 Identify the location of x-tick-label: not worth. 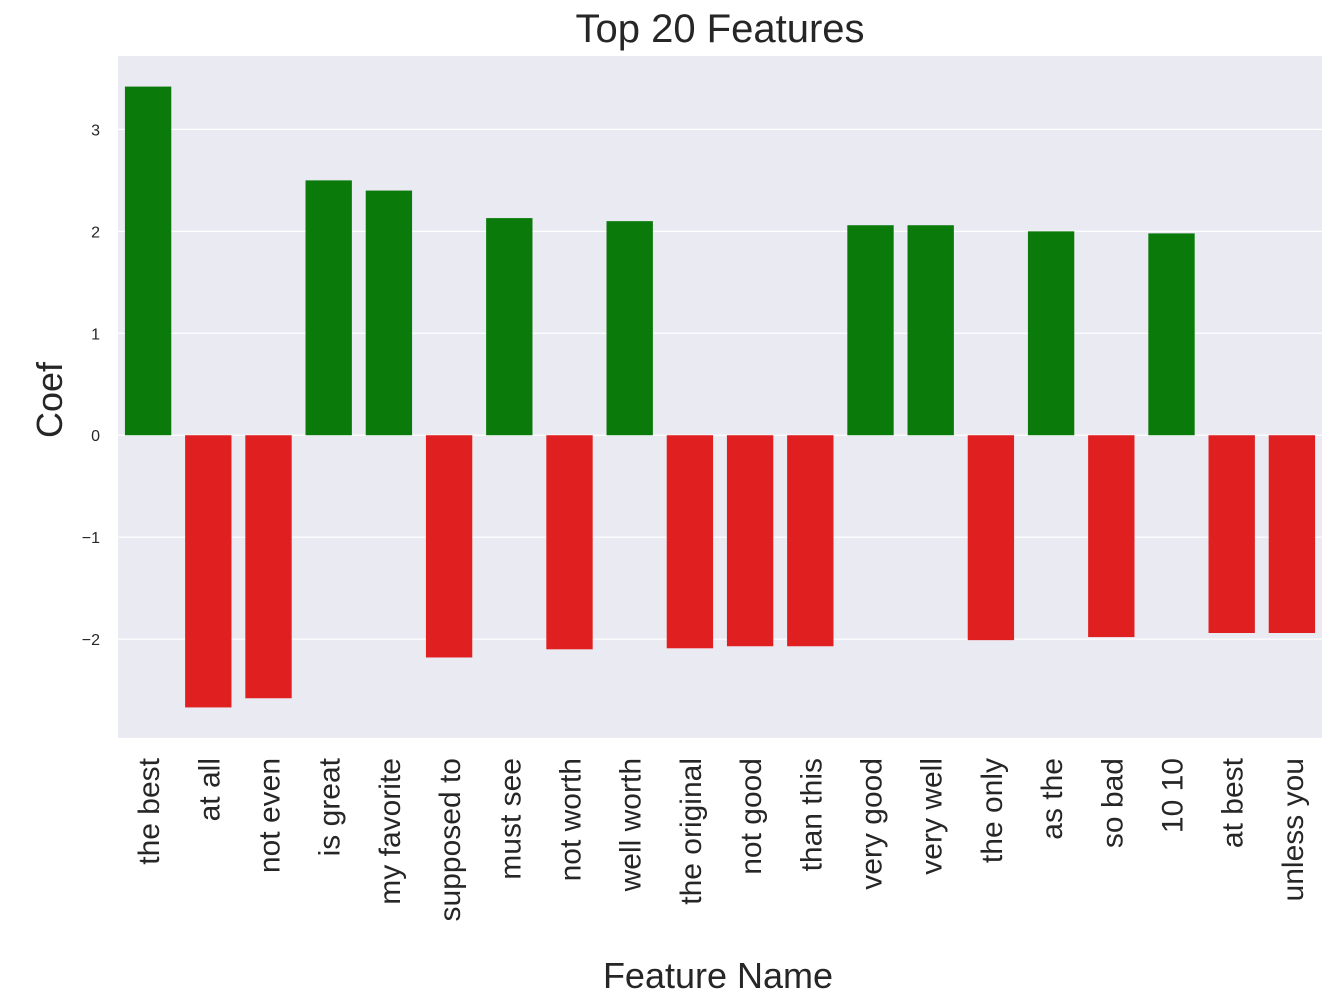
(571, 819).